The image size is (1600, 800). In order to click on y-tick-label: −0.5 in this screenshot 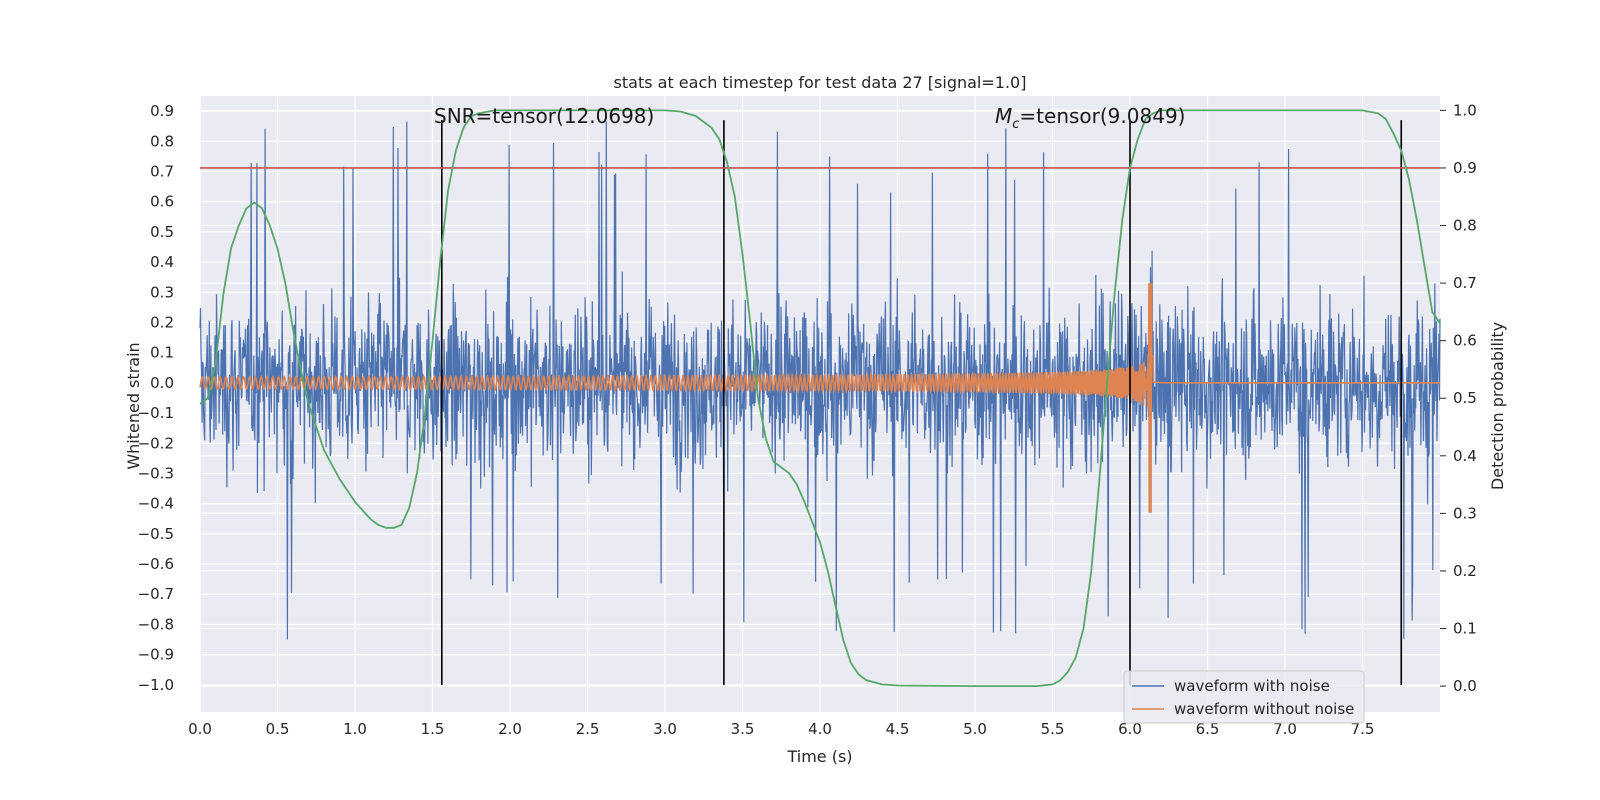, I will do `click(156, 534)`.